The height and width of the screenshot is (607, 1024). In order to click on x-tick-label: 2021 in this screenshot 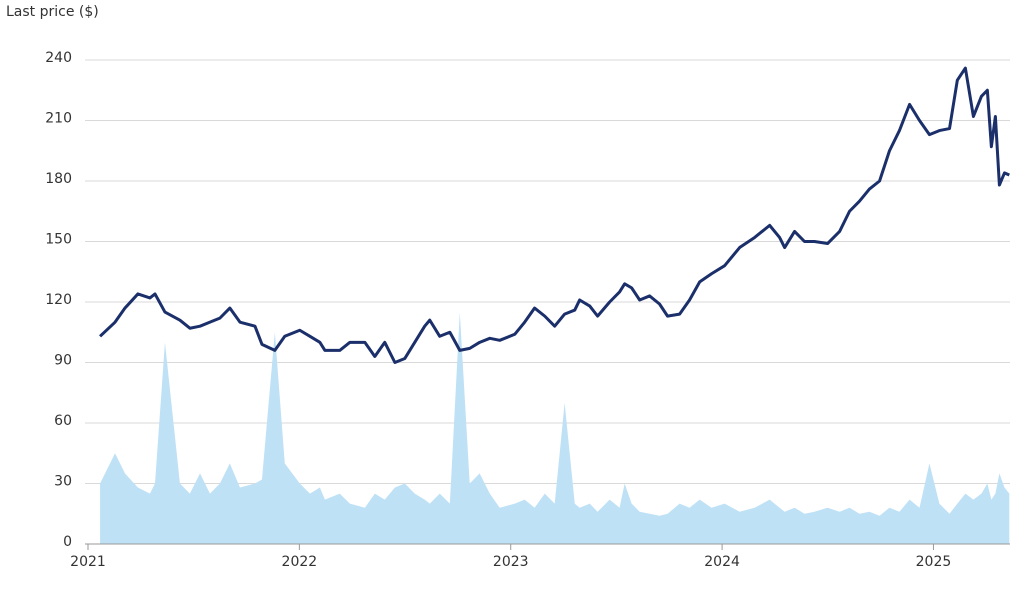, I will do `click(88, 562)`.